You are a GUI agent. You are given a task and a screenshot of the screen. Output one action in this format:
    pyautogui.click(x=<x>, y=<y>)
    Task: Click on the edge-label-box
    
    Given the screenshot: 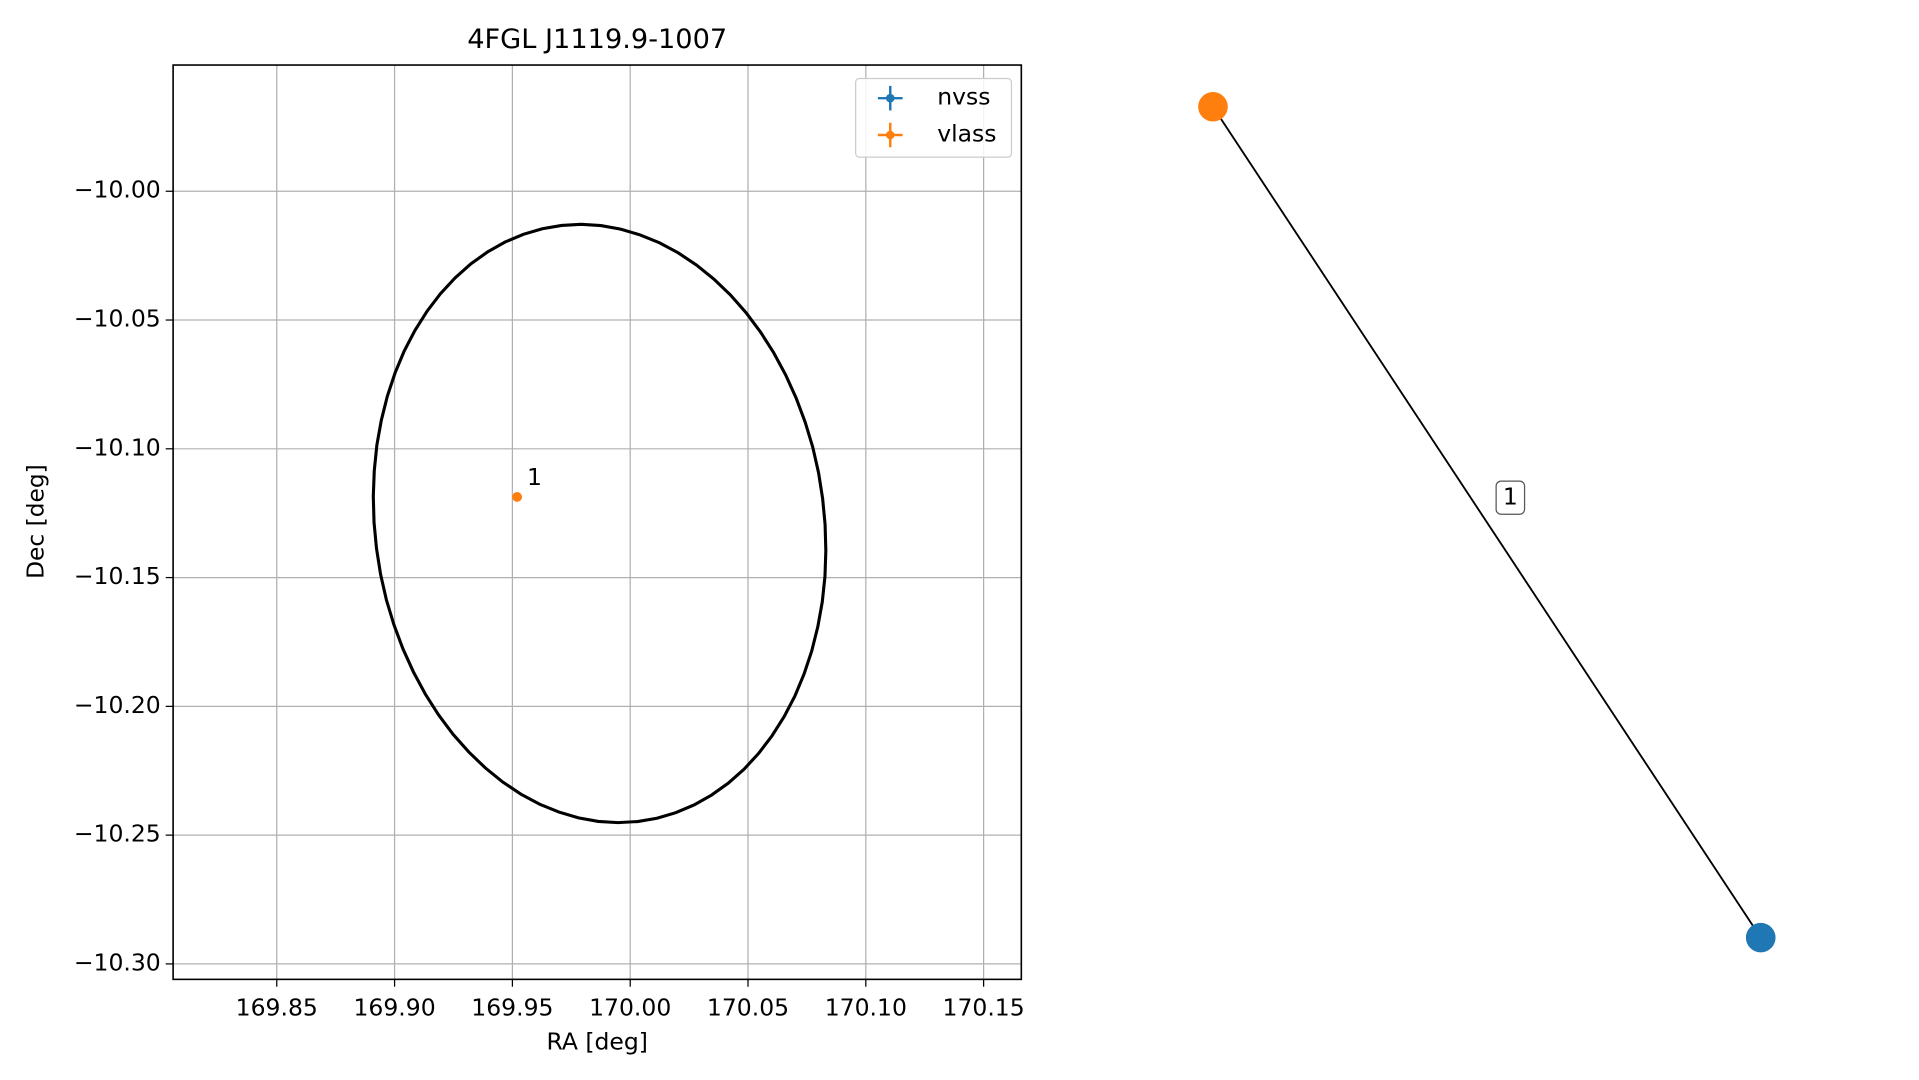 What is the action you would take?
    pyautogui.click(x=1510, y=497)
    